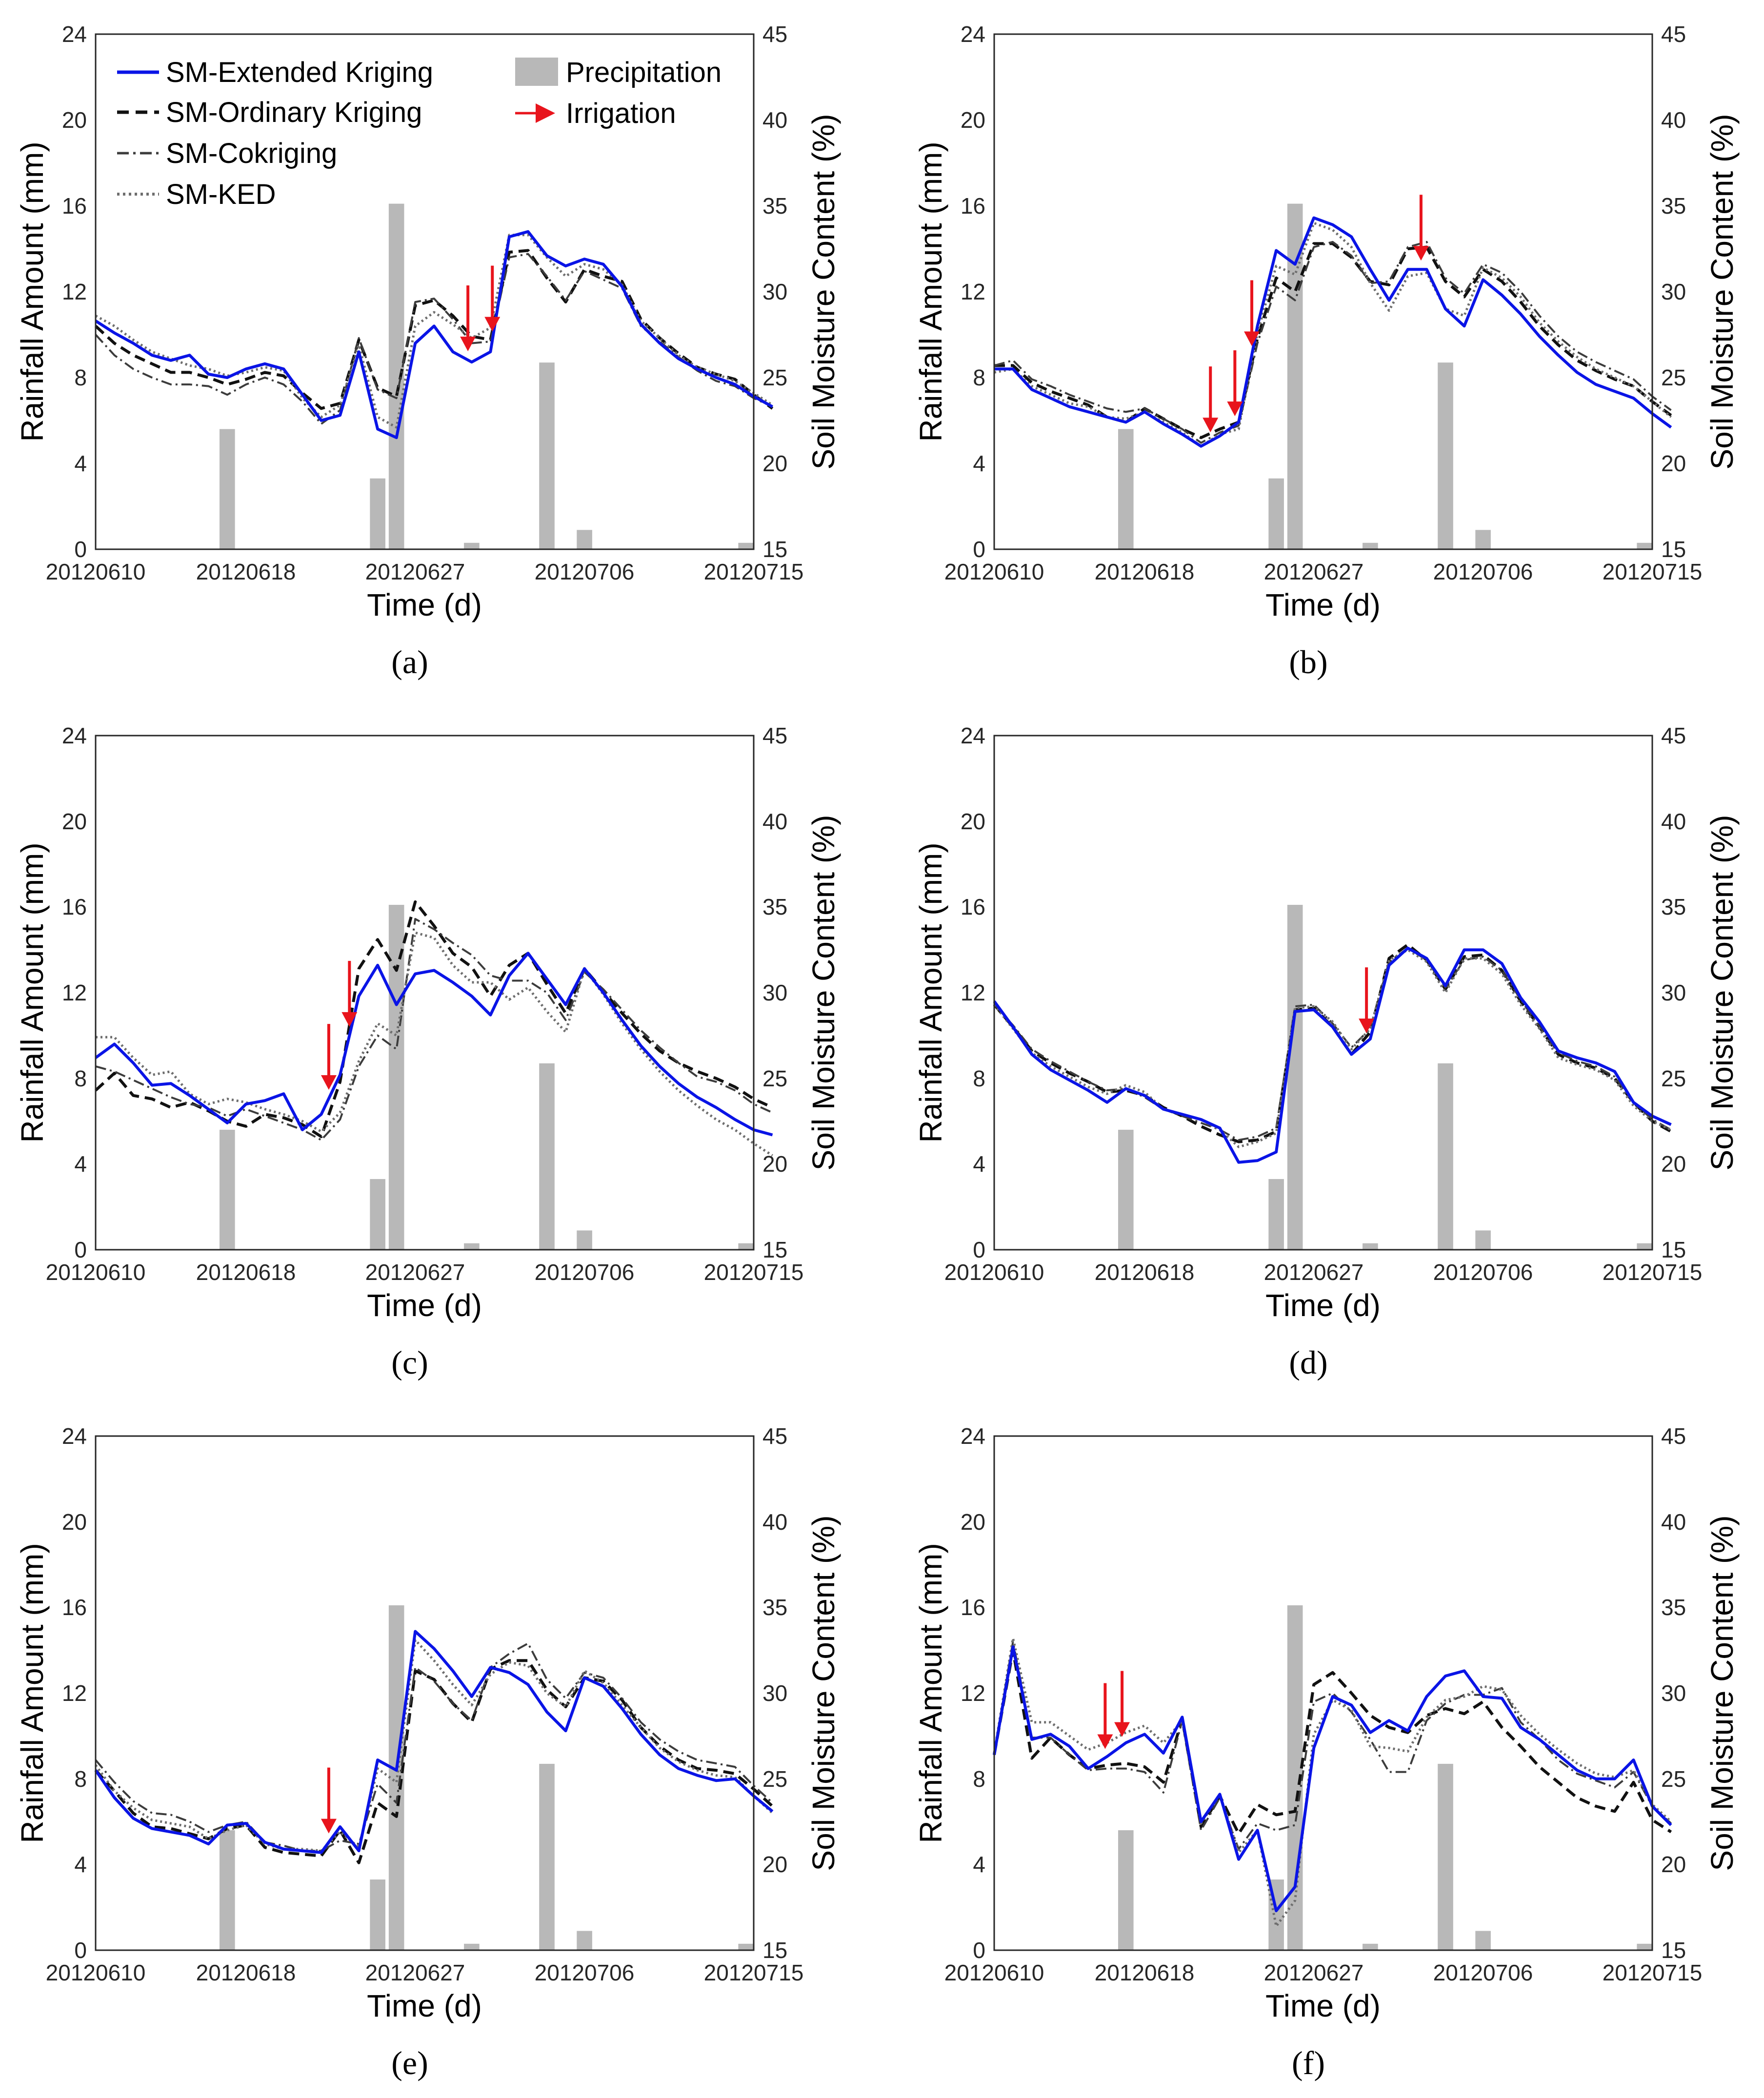 This screenshot has width=1764, height=2098. Describe the element at coordinates (246, 572) in the screenshot. I see `panel-a-x-tick: 20120618` at that location.